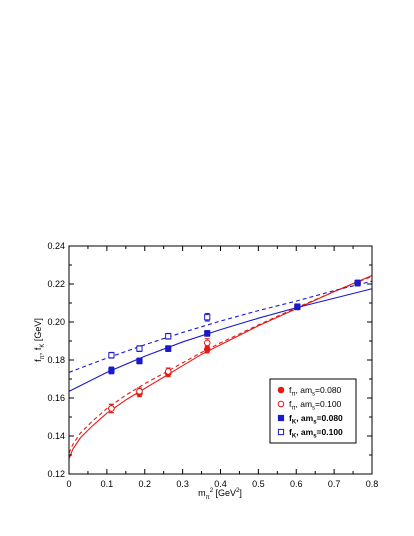 This screenshot has height=536, width=414. Describe the element at coordinates (56, 360) in the screenshot. I see `y-tick-label: 0.18` at that location.